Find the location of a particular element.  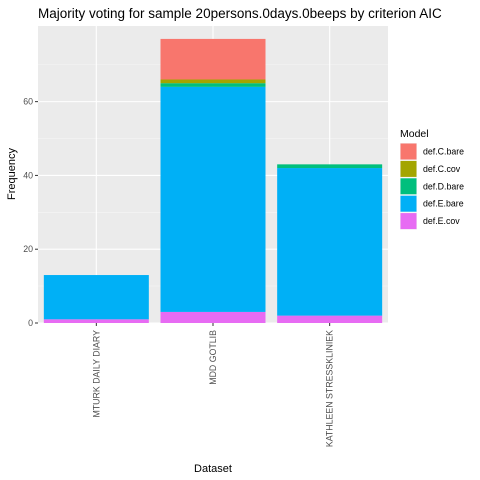

bar-segment-def-C-bare is located at coordinates (213, 59).